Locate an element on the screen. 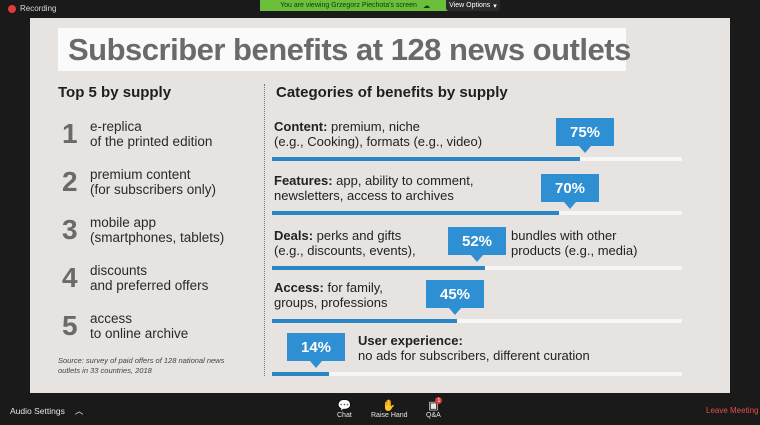  percent-label: 14% is located at coordinates (316, 350).